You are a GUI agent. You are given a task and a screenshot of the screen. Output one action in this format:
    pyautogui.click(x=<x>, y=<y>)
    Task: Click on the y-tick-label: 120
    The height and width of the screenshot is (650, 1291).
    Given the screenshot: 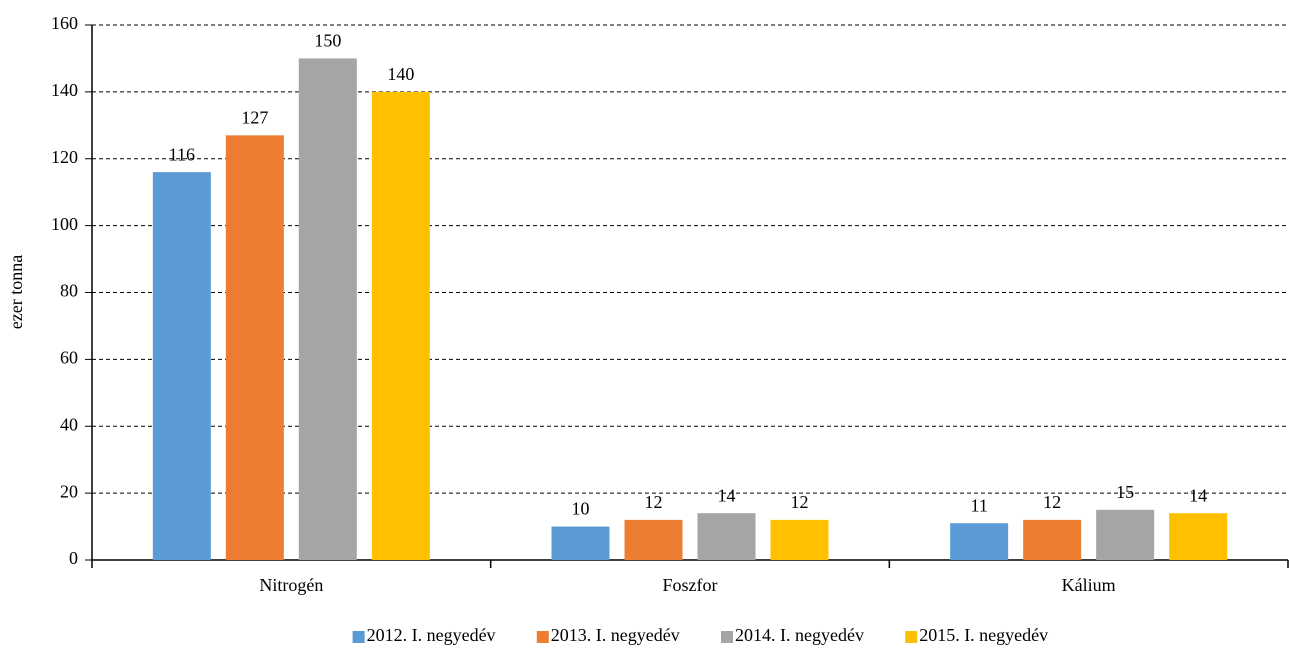 What is the action you would take?
    pyautogui.click(x=64, y=157)
    